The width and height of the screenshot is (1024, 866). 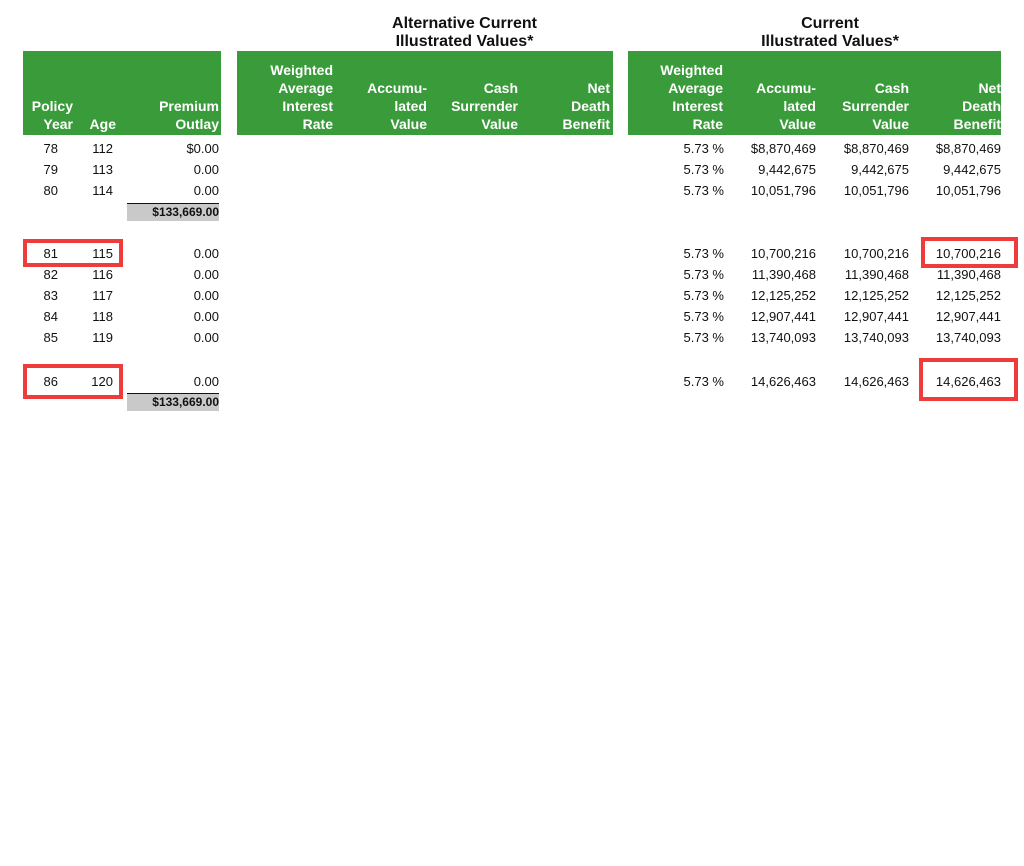 What do you see at coordinates (102, 337) in the screenshot?
I see `cell-age: 119` at bounding box center [102, 337].